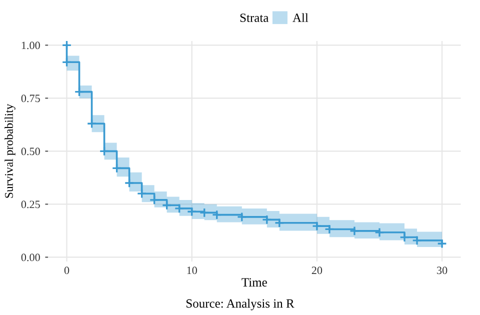 The height and width of the screenshot is (315, 480). What do you see at coordinates (254, 282) in the screenshot?
I see `x-axis-title: Time` at bounding box center [254, 282].